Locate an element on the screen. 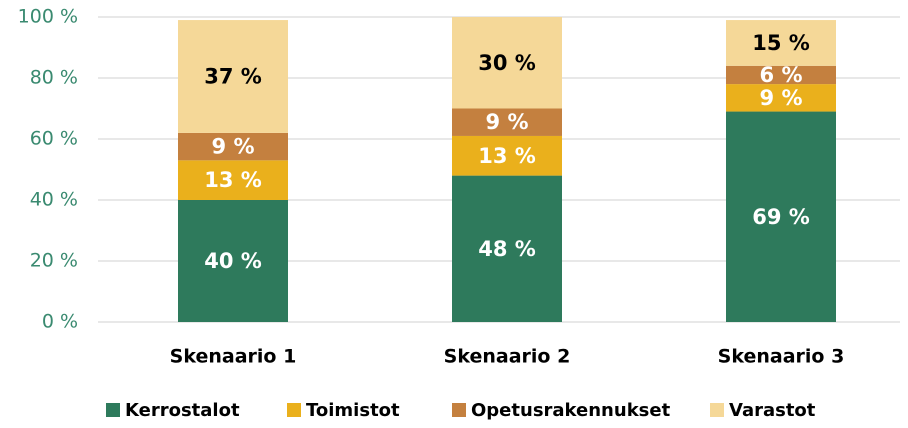 The image size is (908, 428). y-tick-label: 20 % is located at coordinates (54, 261).